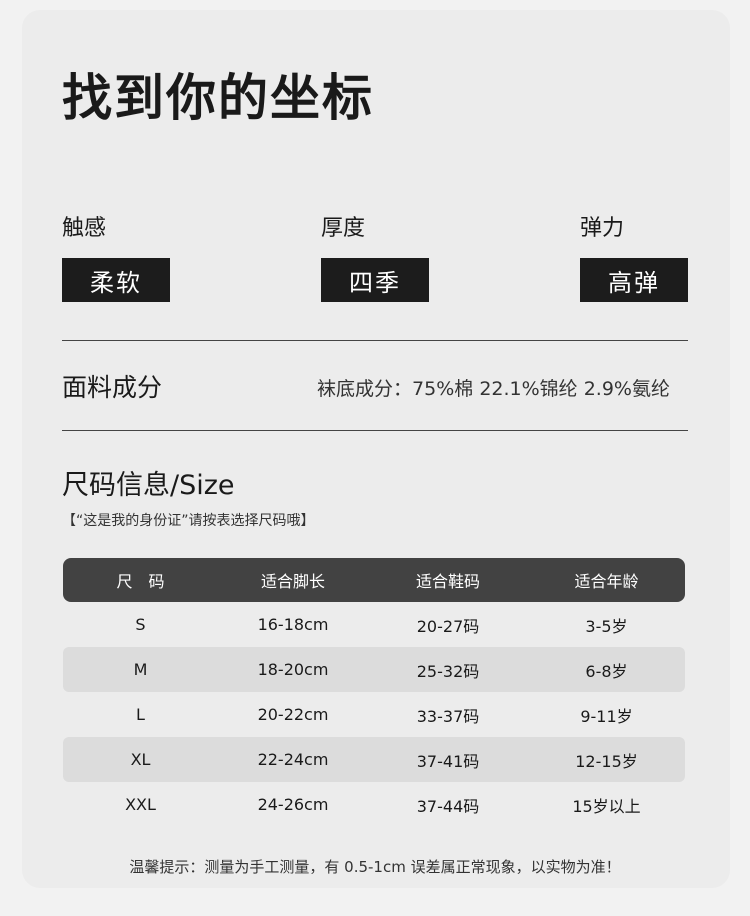  I want to click on table-row: M 18-20cm 25-32码 6-8岁, so click(374, 669).